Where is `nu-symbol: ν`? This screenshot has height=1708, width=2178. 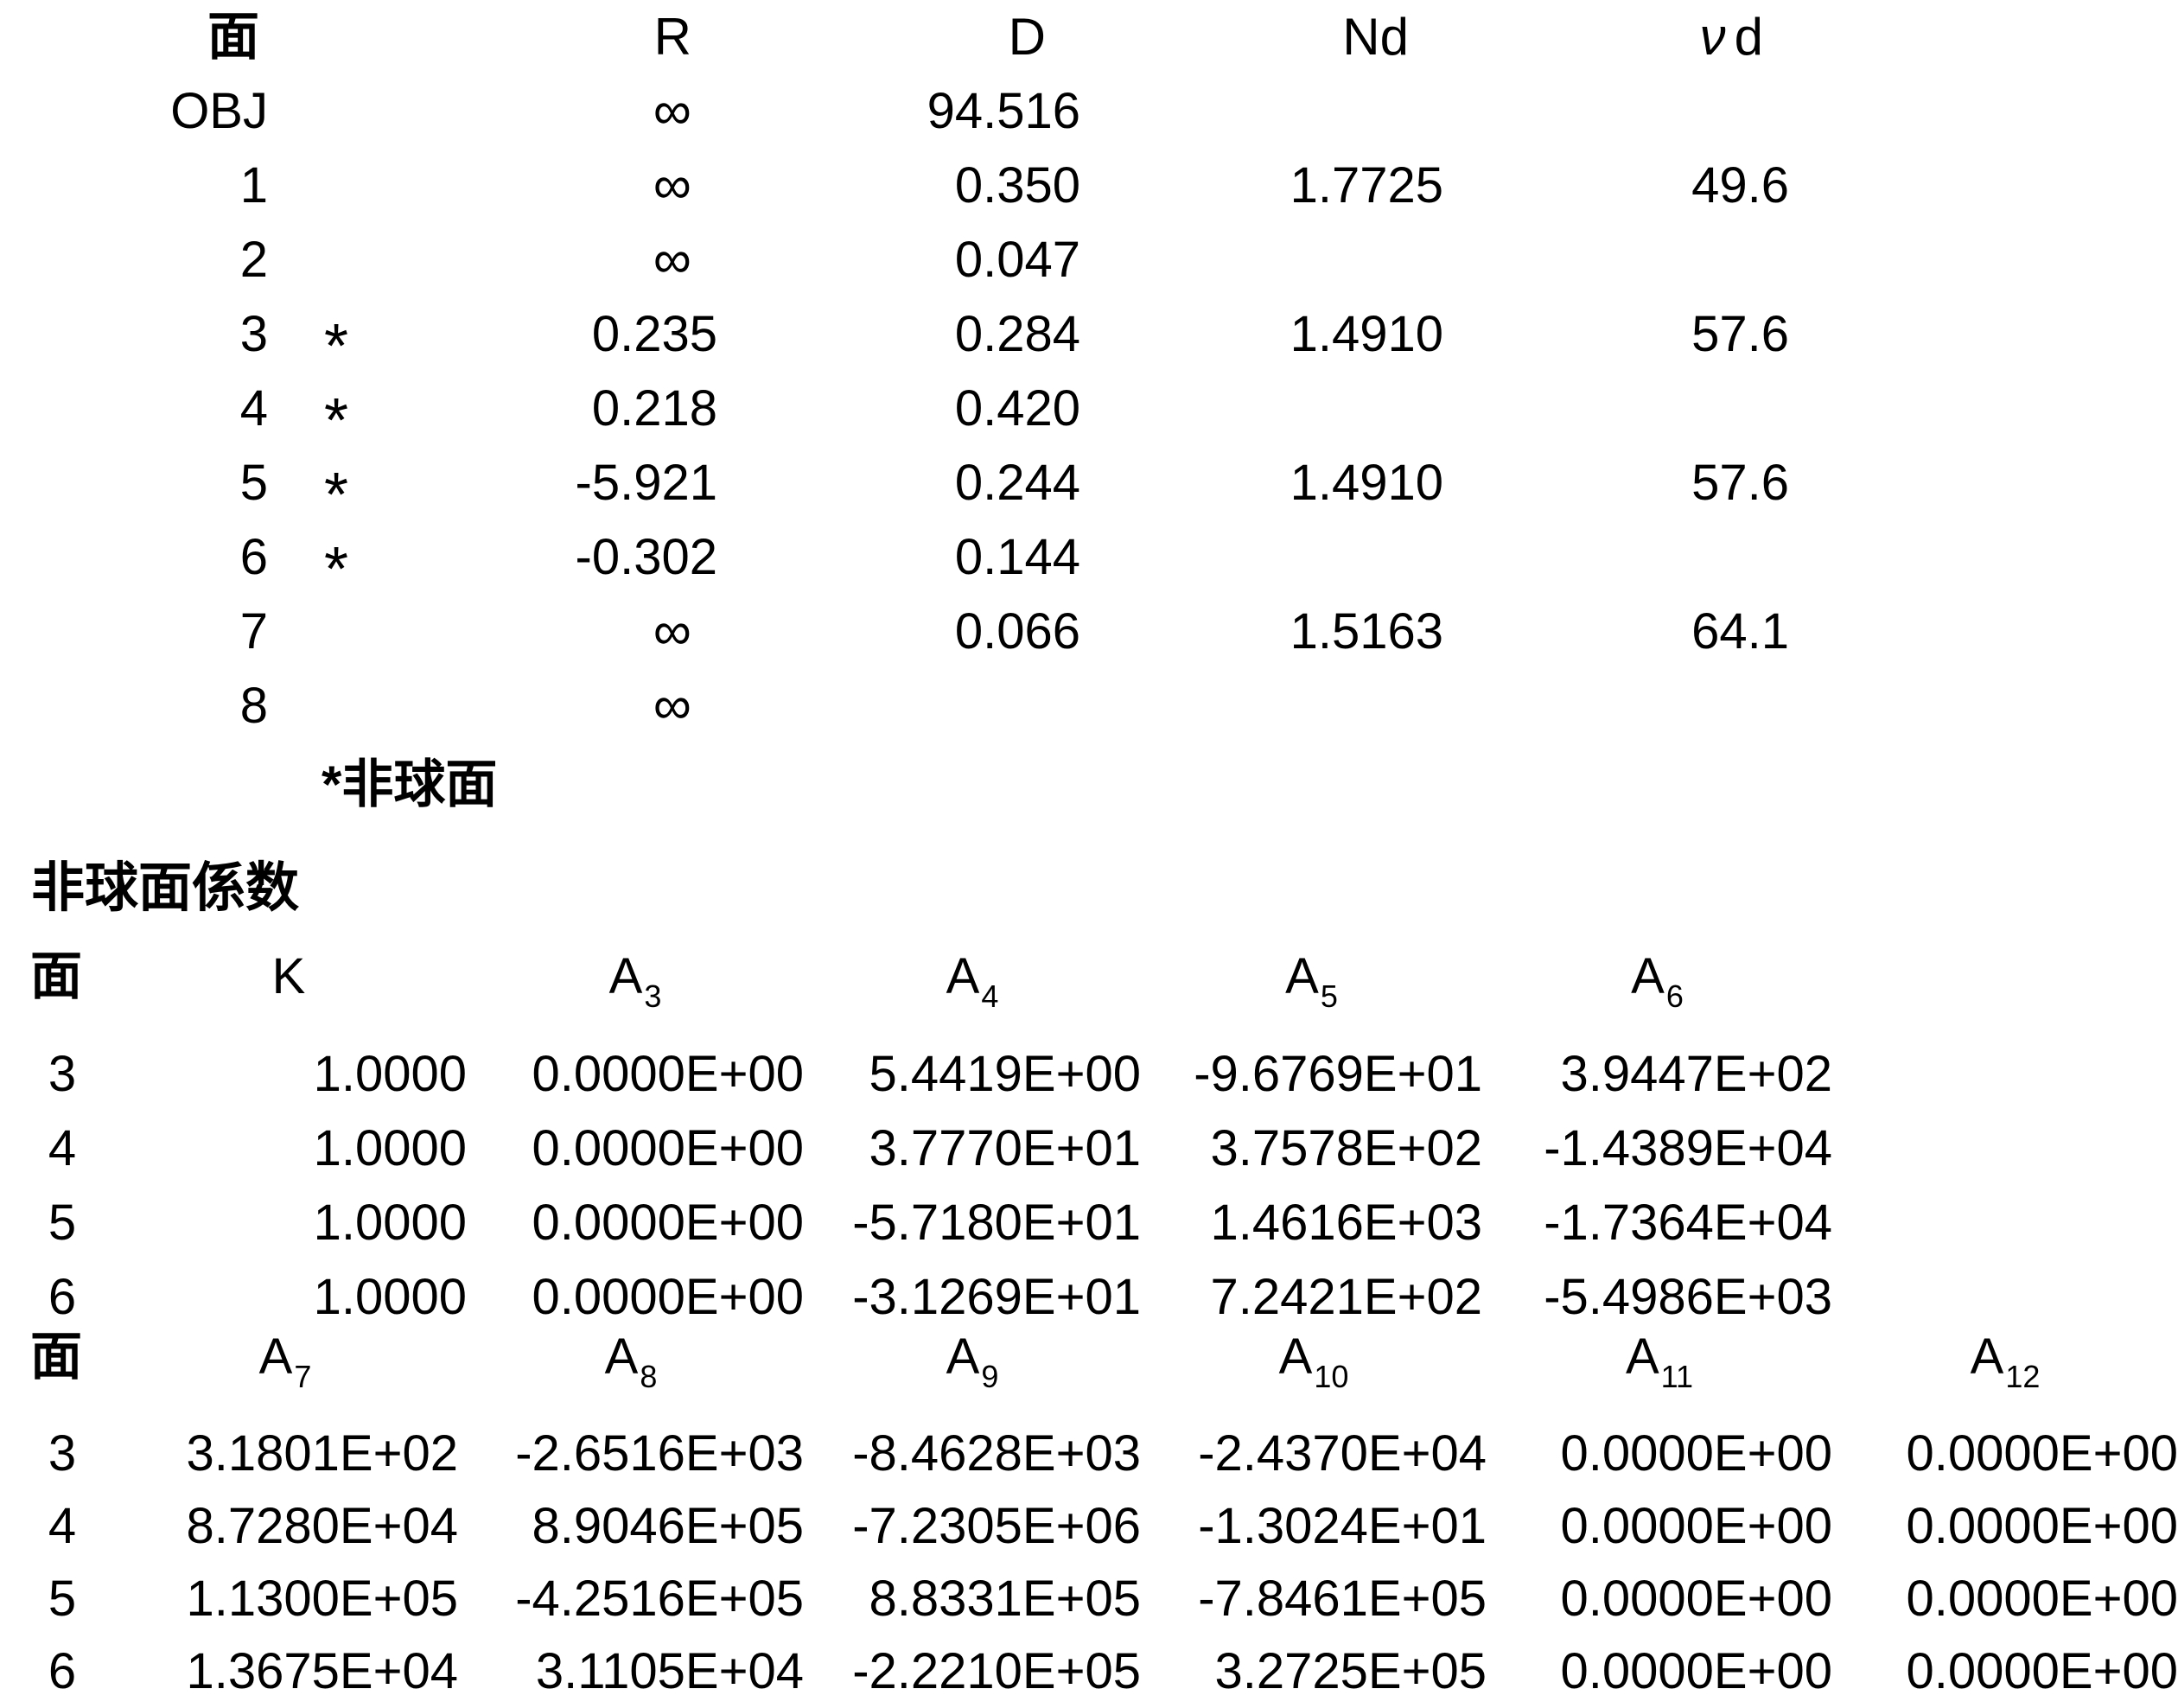 nu-symbol: ν is located at coordinates (1712, 37).